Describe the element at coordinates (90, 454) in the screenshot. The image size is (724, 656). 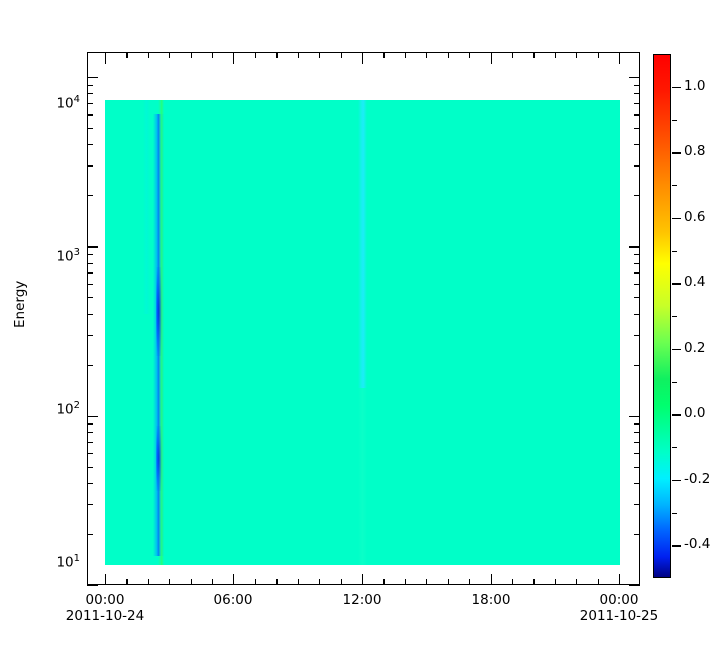
I see `y-tick-minor-60-left` at that location.